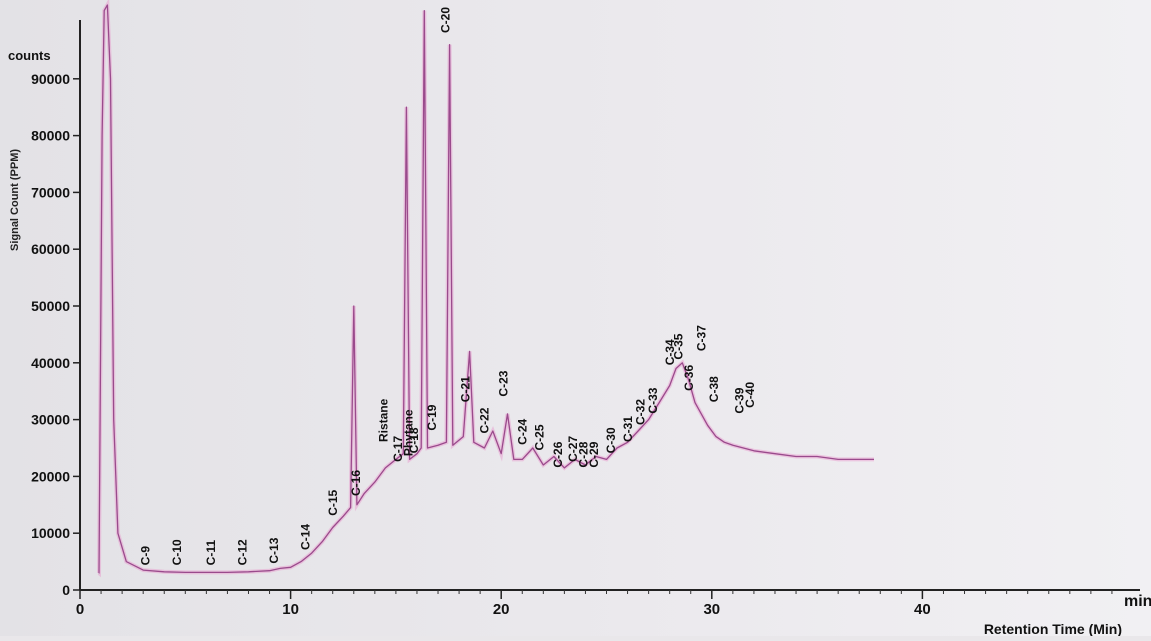 The height and width of the screenshot is (641, 1151). Describe the element at coordinates (689, 378) in the screenshot. I see `peak-label: C-36` at that location.